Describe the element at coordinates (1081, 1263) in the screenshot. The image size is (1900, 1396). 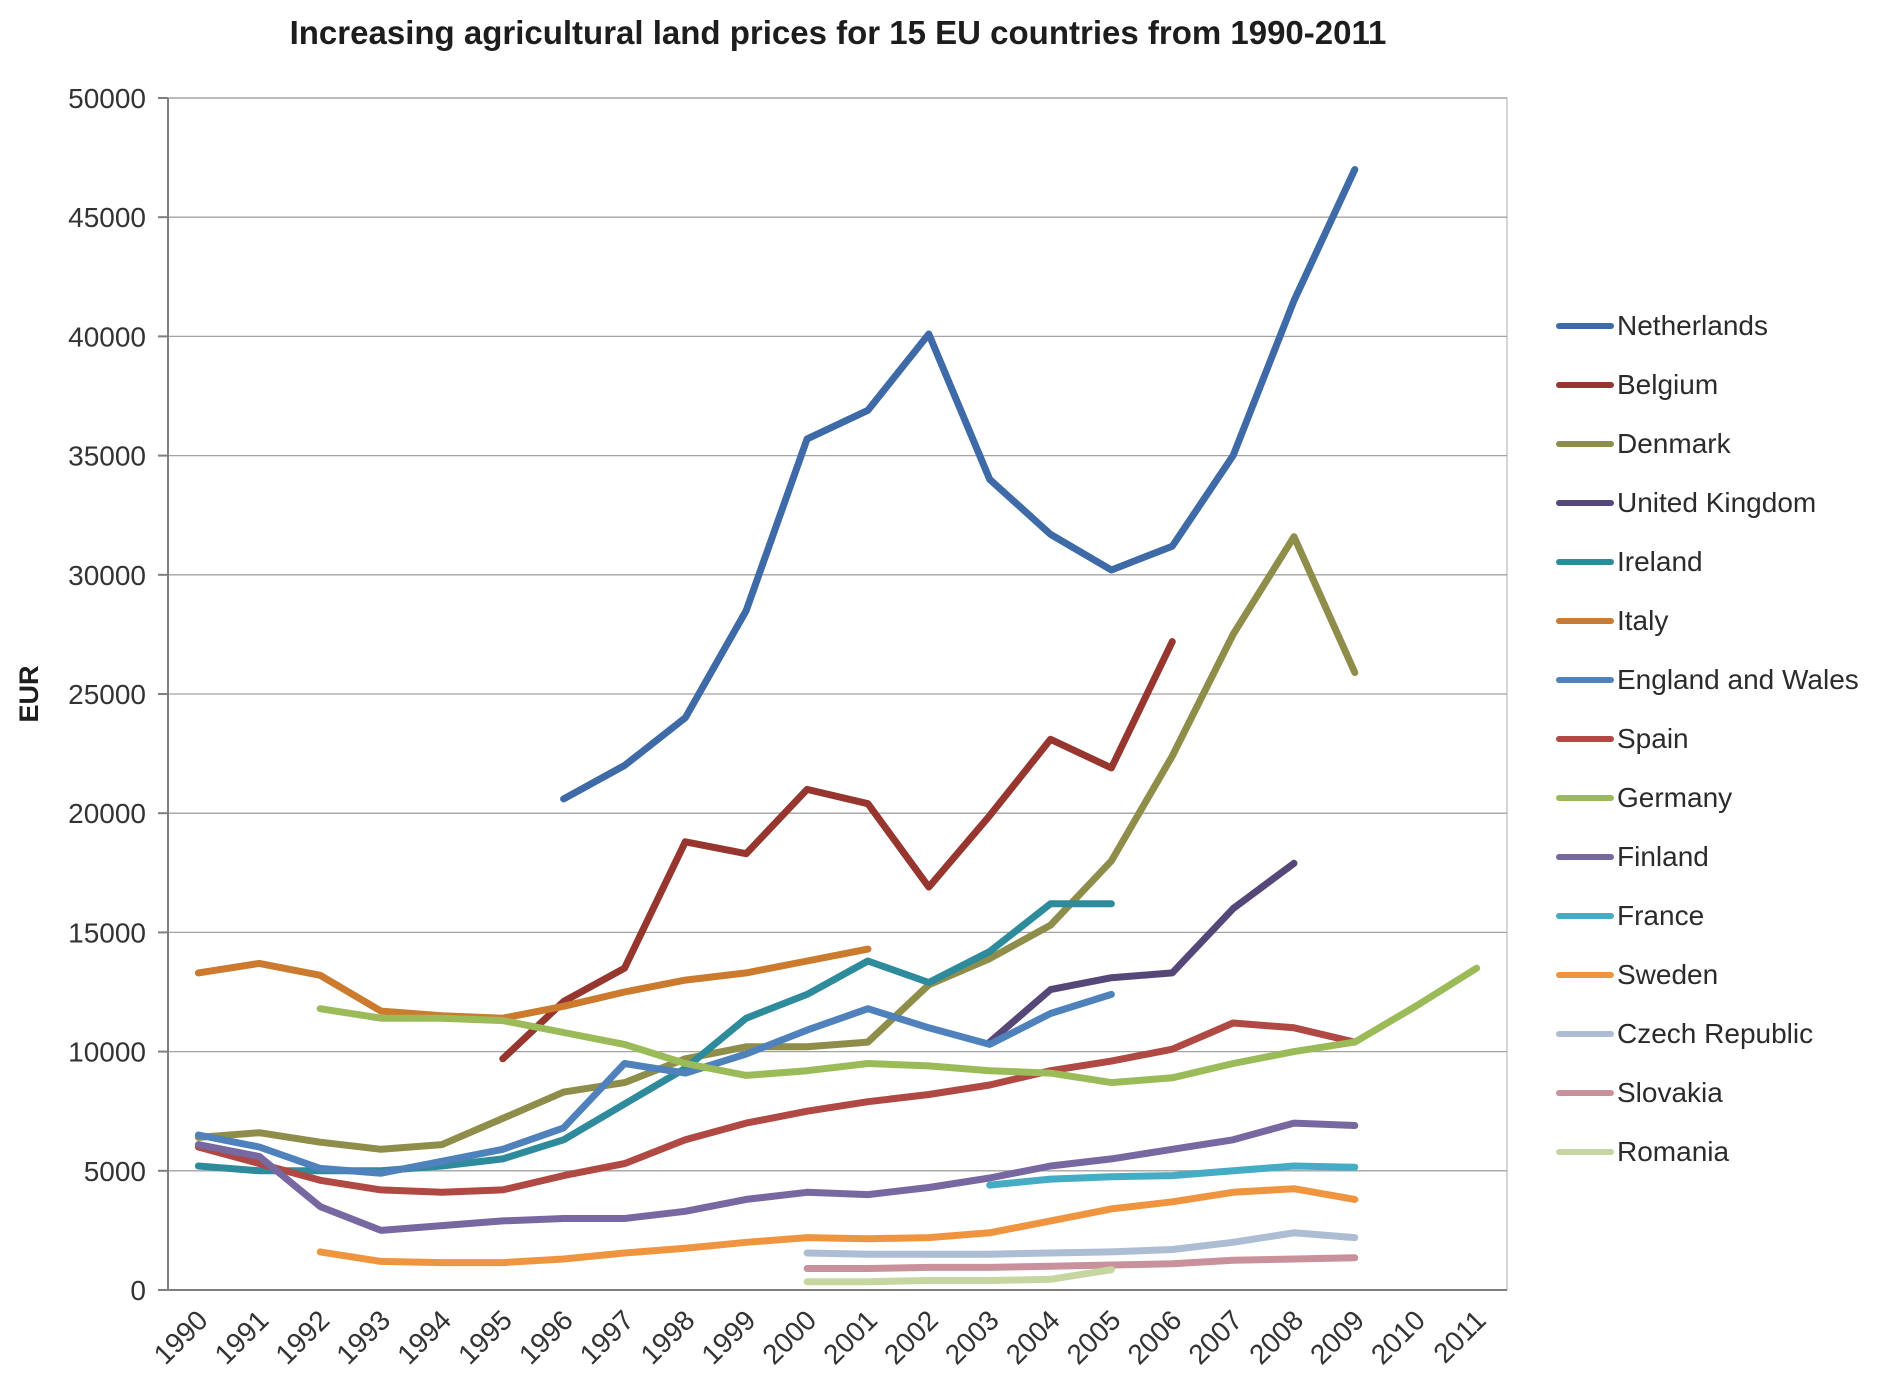
I see `series-line-slovakia` at that location.